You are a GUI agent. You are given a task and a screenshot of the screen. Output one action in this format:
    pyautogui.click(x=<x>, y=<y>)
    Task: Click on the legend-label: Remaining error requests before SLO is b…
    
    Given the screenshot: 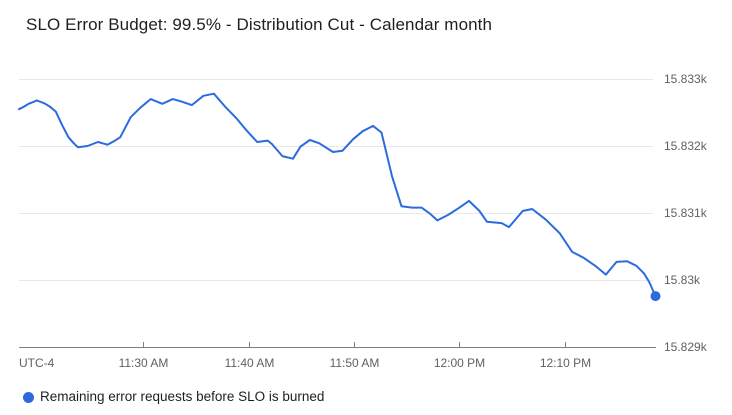 What is the action you would take?
    pyautogui.click(x=182, y=396)
    